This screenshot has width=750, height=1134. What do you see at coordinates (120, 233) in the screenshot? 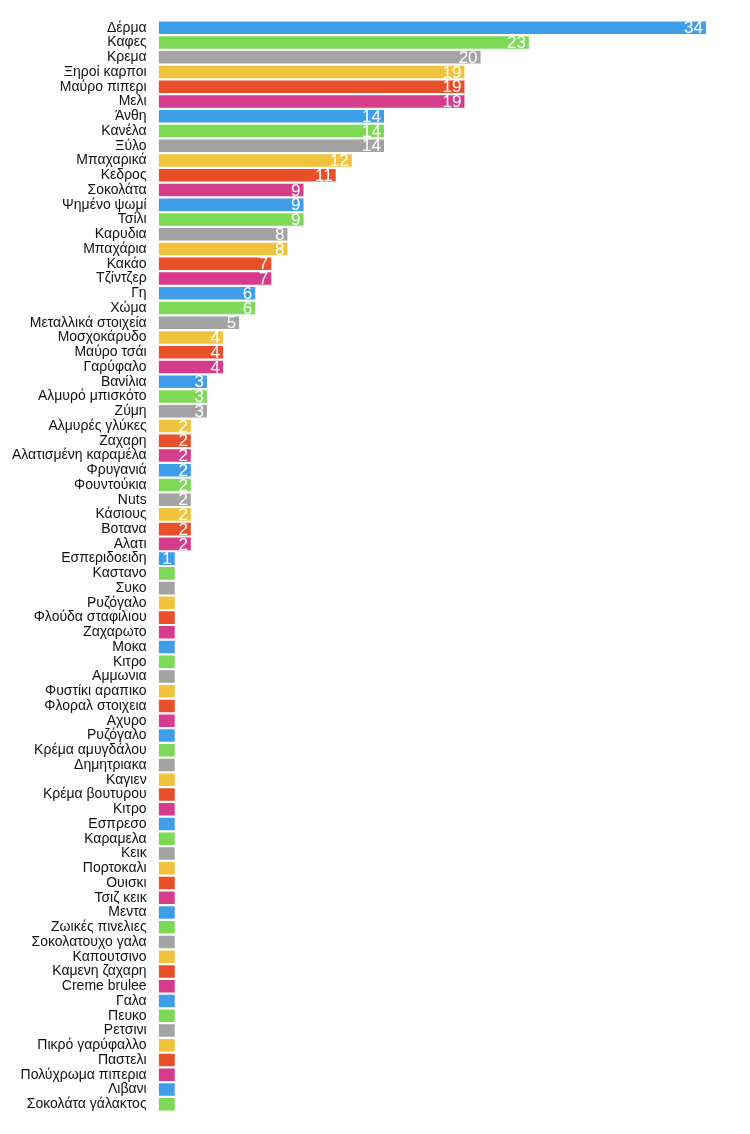
I see `y-tick-label: Καρυδια` at bounding box center [120, 233].